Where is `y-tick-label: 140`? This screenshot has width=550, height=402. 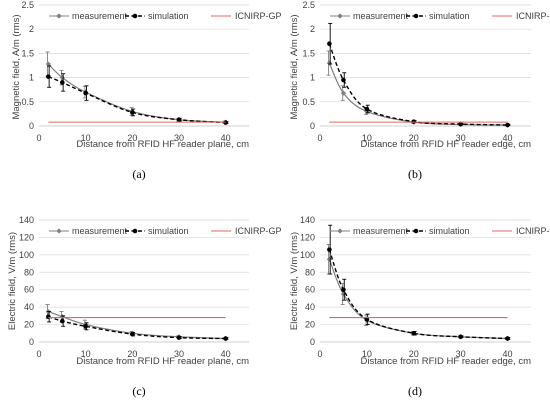 y-tick-label: 140 is located at coordinates (26, 220).